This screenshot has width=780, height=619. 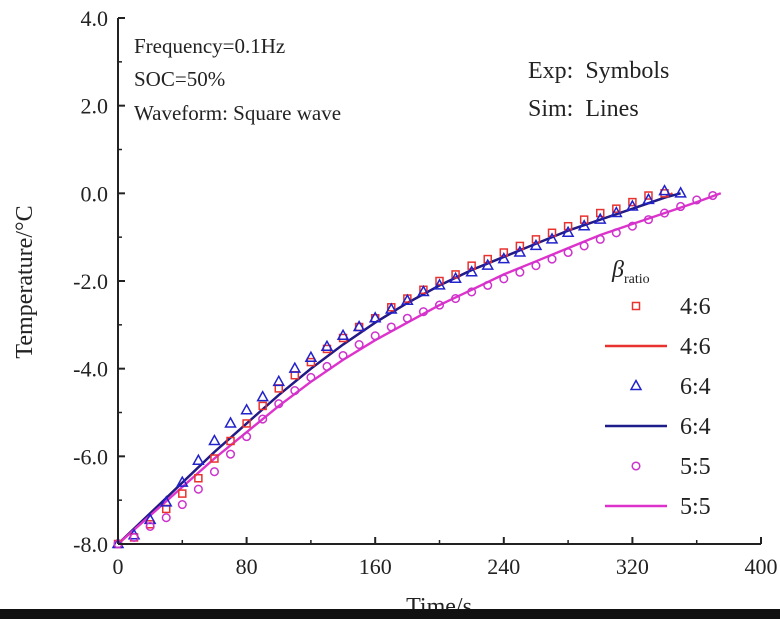 What do you see at coordinates (25, 281) in the screenshot?
I see `y-axis-title: Temperature/°C` at bounding box center [25, 281].